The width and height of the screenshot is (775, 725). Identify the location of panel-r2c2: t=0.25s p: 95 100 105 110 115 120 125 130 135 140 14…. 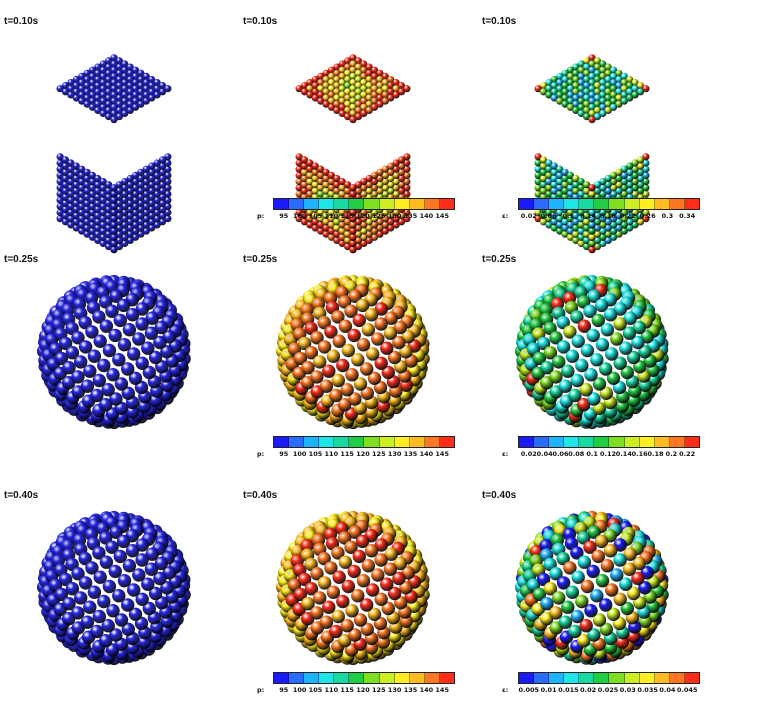
(368, 371).